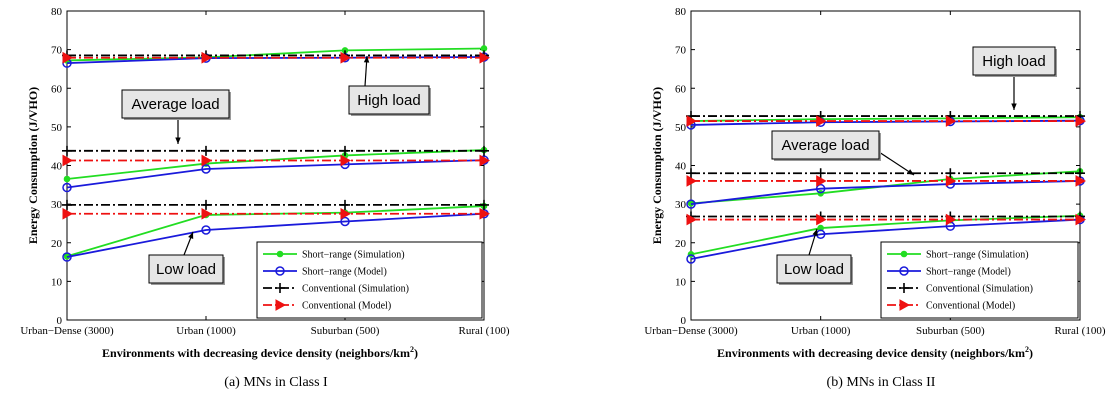  What do you see at coordinates (276, 382) in the screenshot?
I see `subfigure-caption: (a) MNs in Class I` at bounding box center [276, 382].